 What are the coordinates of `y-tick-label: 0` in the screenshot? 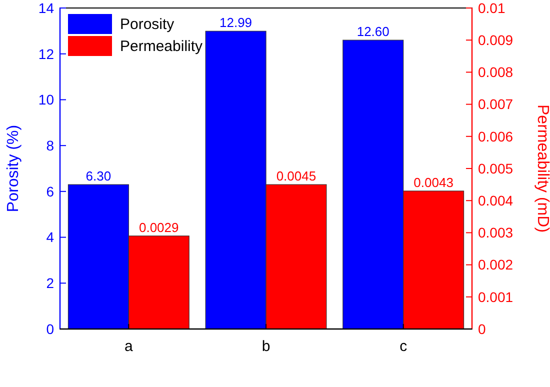 It's located at (50, 328).